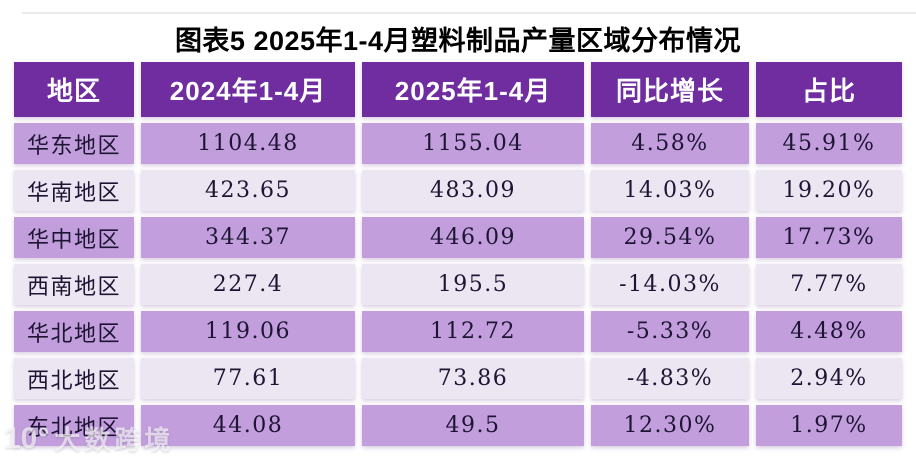 The image size is (916, 460). I want to click on value-cell: 344.37, so click(248, 237).